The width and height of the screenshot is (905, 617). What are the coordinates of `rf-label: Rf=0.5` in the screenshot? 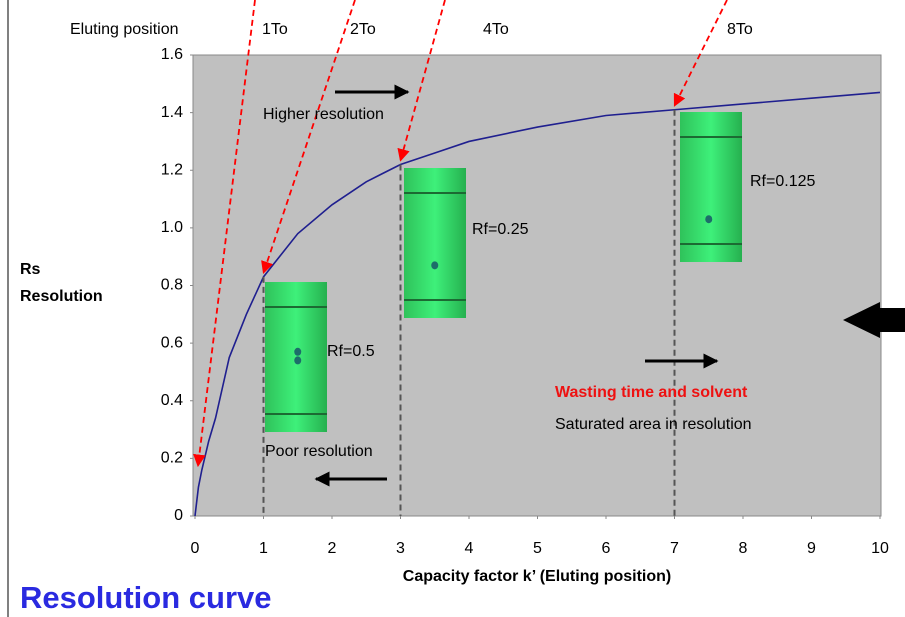 It's located at (351, 351).